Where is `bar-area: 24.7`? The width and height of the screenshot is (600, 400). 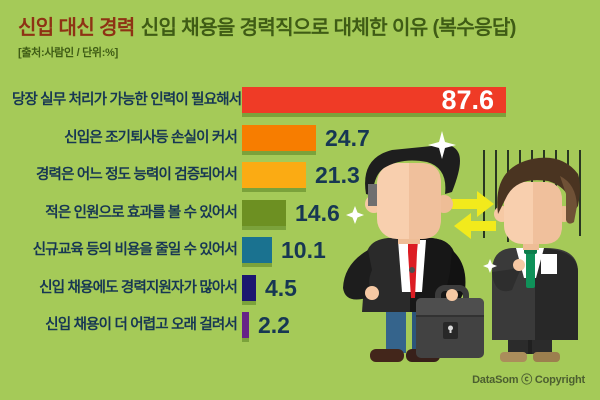 bar-area: 24.7 is located at coordinates (306, 139).